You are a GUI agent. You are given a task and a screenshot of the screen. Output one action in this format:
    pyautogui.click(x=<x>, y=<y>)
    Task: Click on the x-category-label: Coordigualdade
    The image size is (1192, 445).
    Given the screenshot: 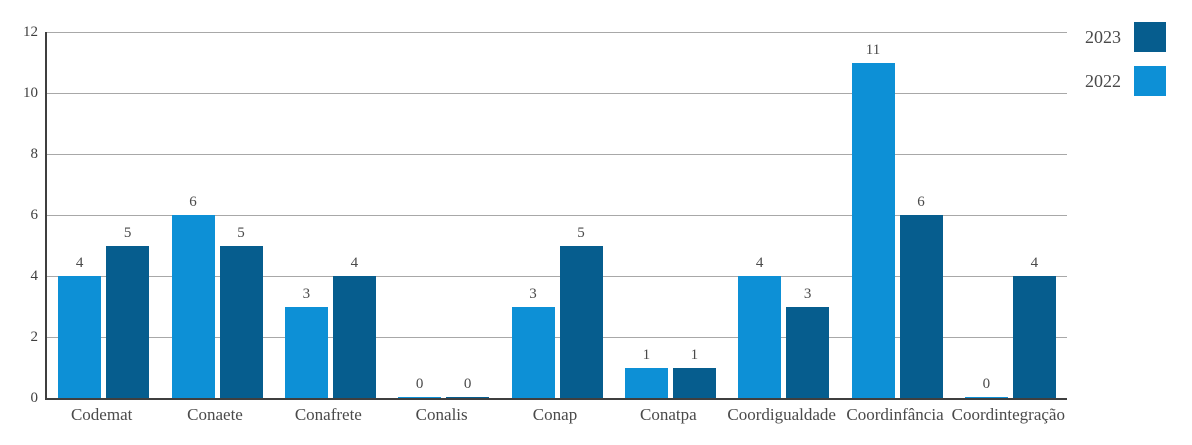 What is the action you would take?
    pyautogui.click(x=781, y=414)
    